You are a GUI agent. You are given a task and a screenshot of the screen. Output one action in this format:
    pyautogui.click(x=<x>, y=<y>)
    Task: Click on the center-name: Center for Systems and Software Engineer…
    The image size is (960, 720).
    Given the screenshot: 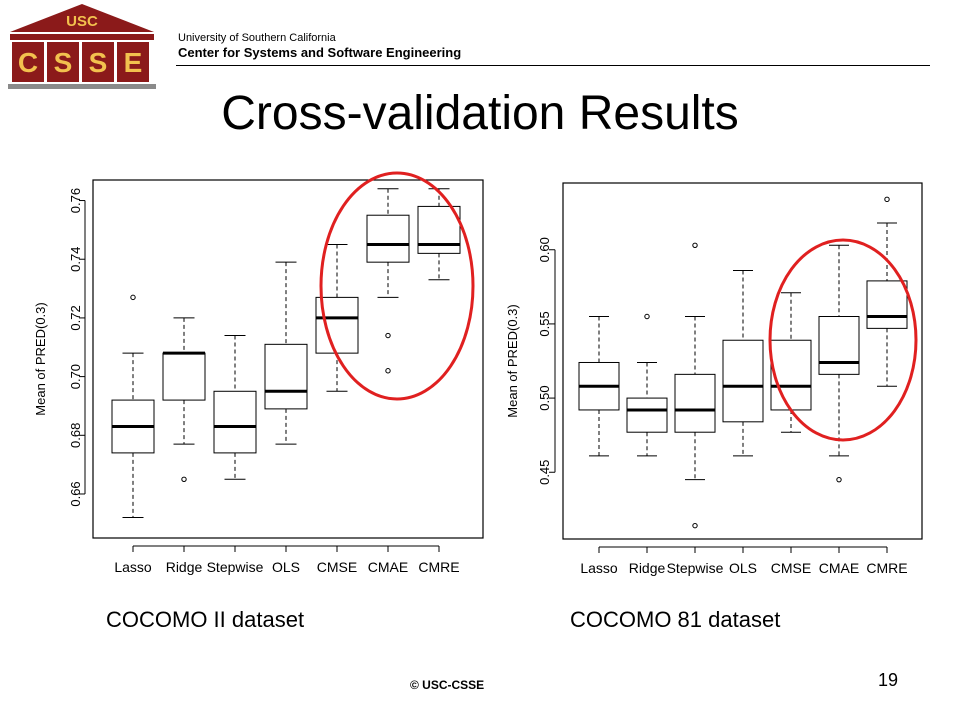 What is the action you would take?
    pyautogui.click(x=320, y=52)
    